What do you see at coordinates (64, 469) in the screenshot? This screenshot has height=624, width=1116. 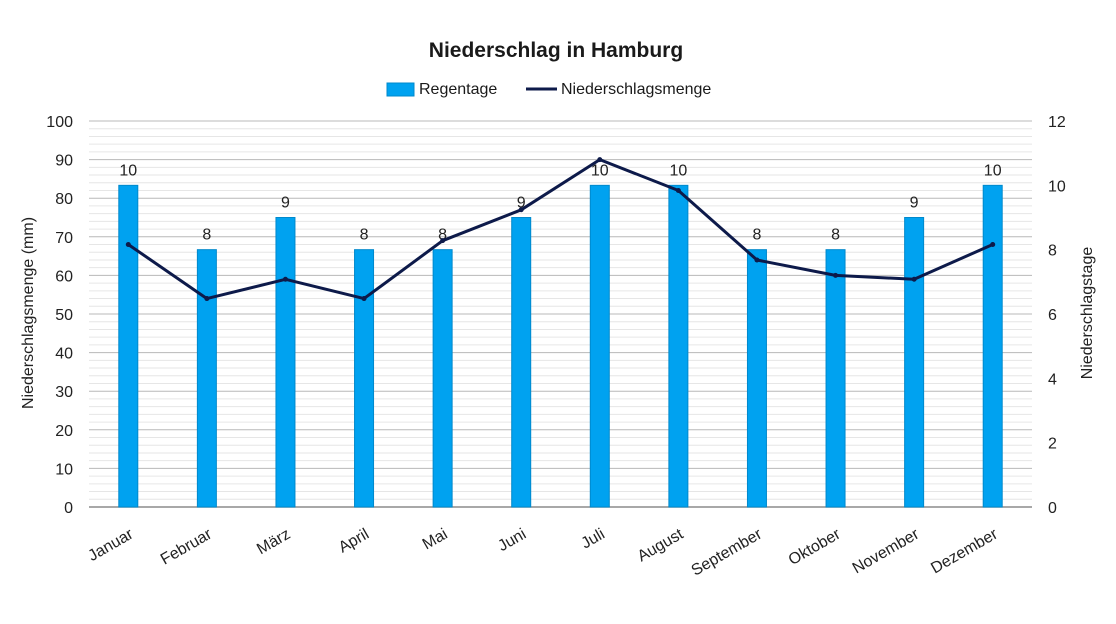 I see `left-tick-label: 10` at bounding box center [64, 469].